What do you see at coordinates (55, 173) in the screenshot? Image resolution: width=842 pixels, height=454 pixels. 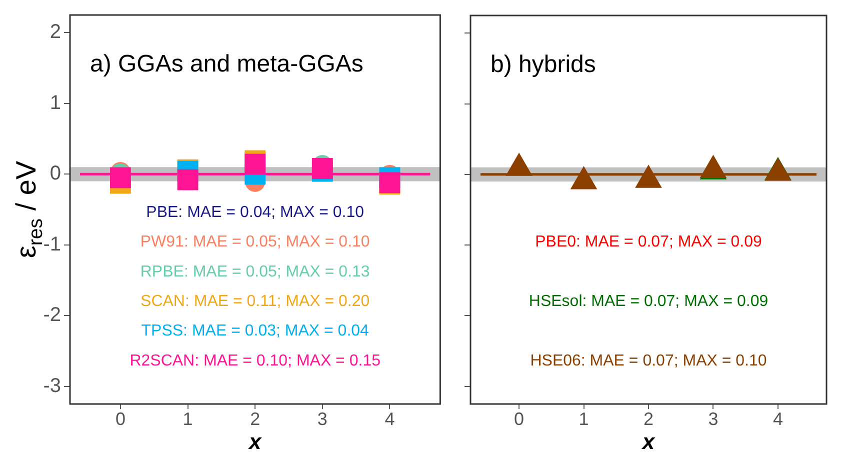 I see `y-tick-label: 0` at bounding box center [55, 173].